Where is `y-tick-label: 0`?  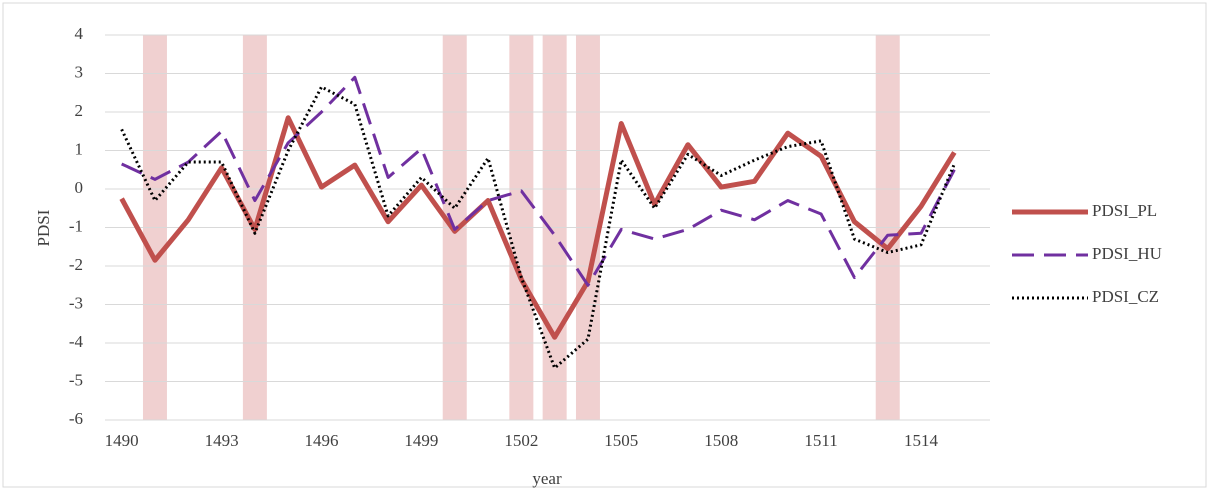
y-tick-label: 0 is located at coordinates (79, 187).